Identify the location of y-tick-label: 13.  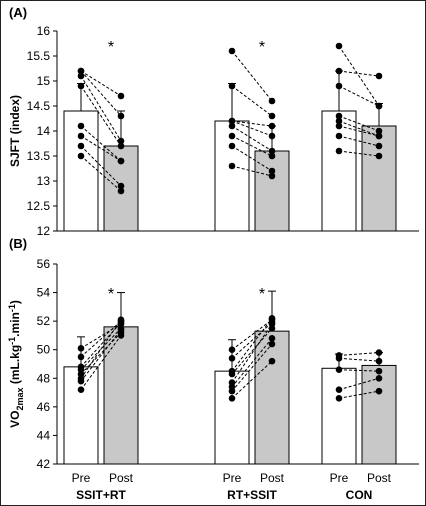
(44, 181).